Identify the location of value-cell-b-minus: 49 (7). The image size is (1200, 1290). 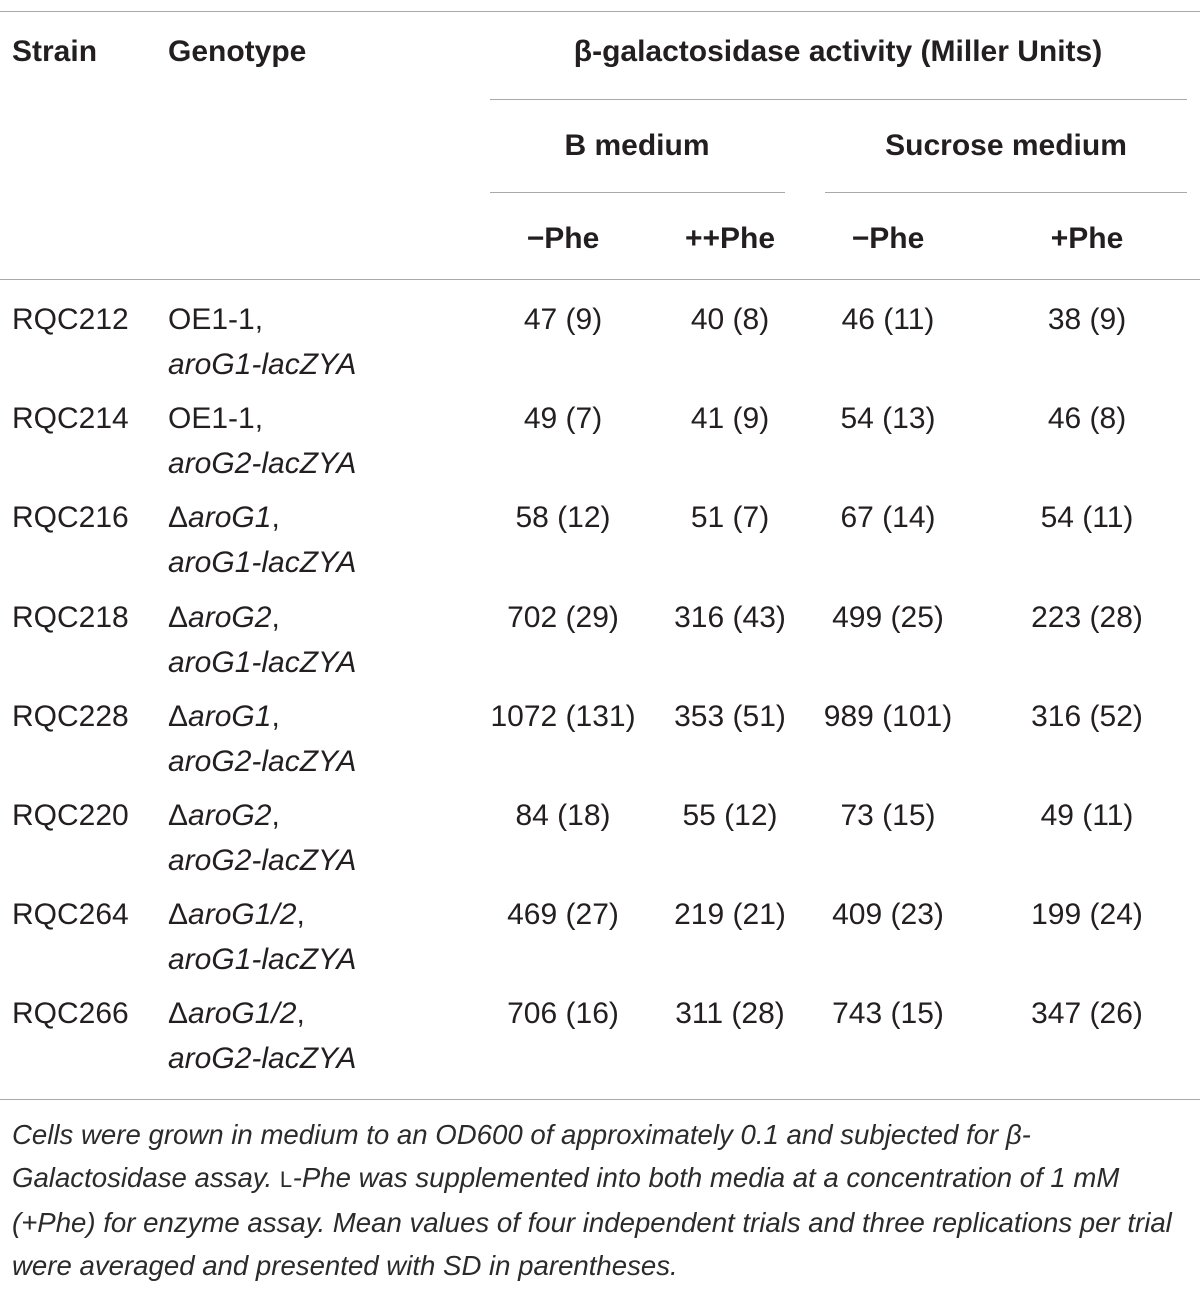
(563, 418).